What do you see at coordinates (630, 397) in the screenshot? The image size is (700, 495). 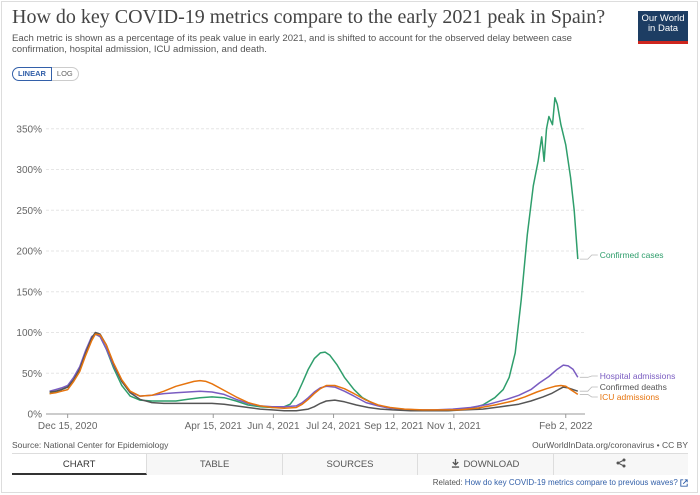 I see `legend-label-icu-admissions: ICU admissions` at bounding box center [630, 397].